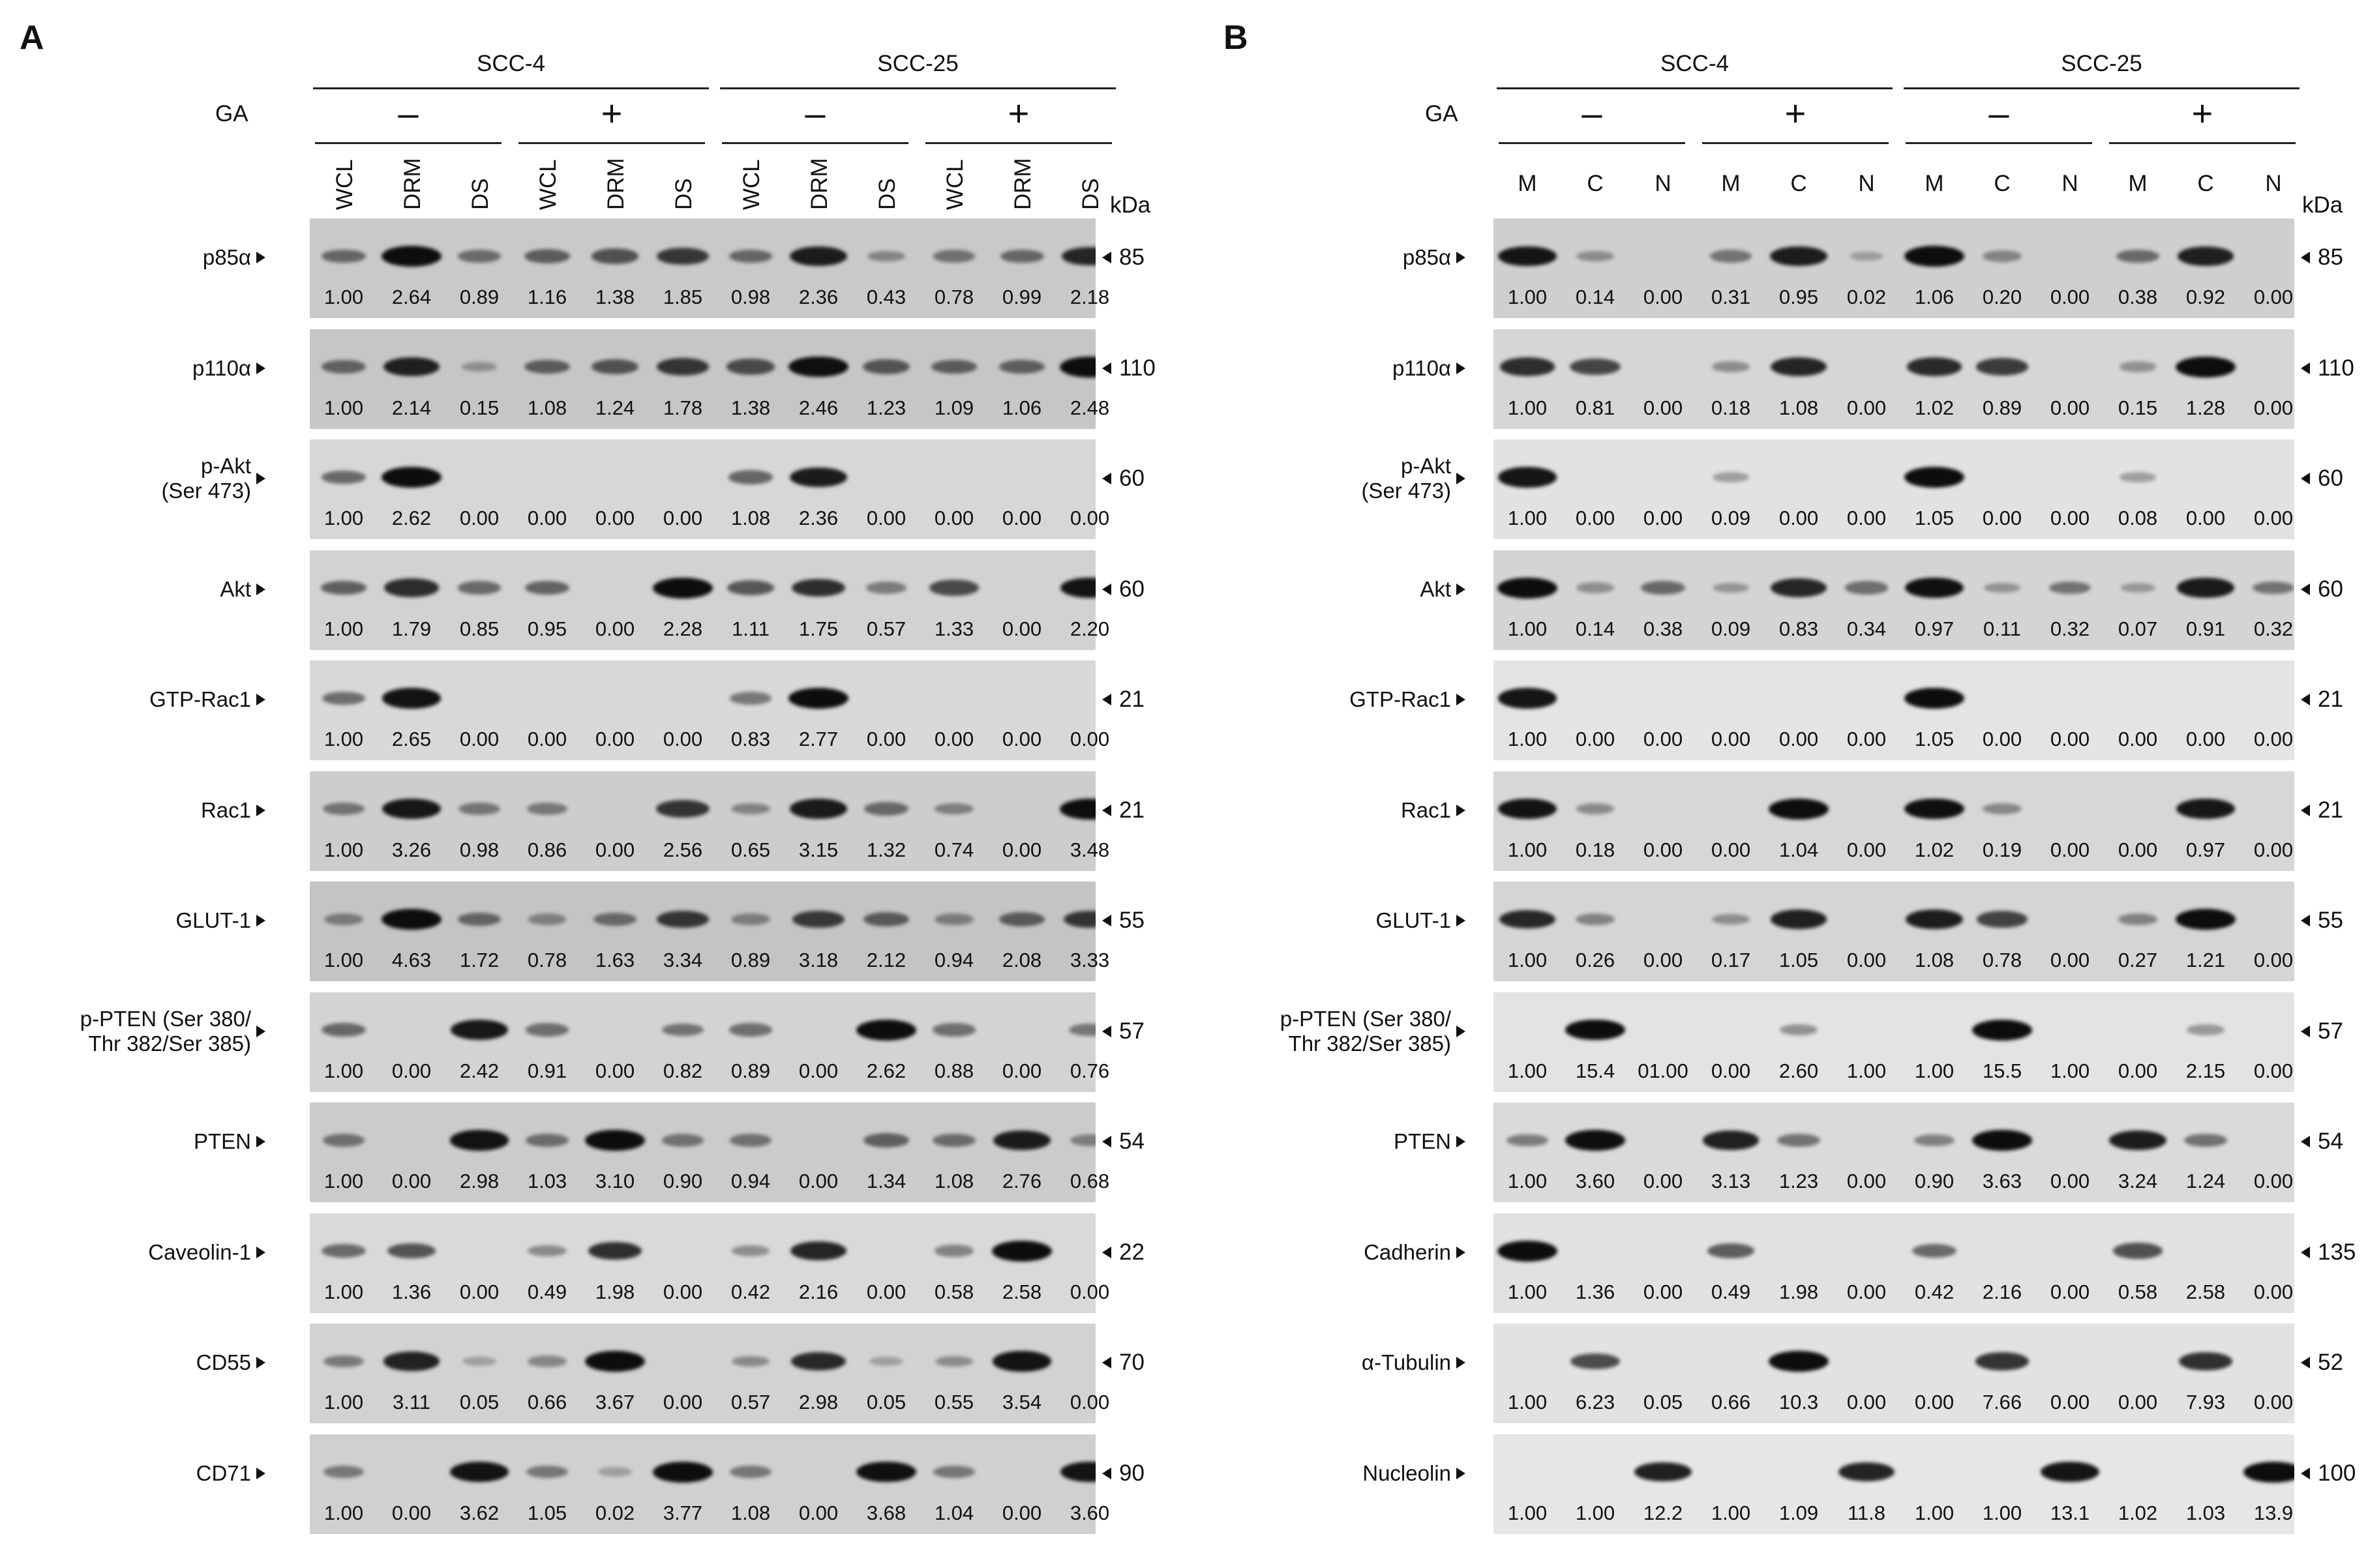 Image resolution: width=2368 pixels, height=1568 pixels. What do you see at coordinates (1934, 183) in the screenshot?
I see `panel_b-lane-label-6: M` at bounding box center [1934, 183].